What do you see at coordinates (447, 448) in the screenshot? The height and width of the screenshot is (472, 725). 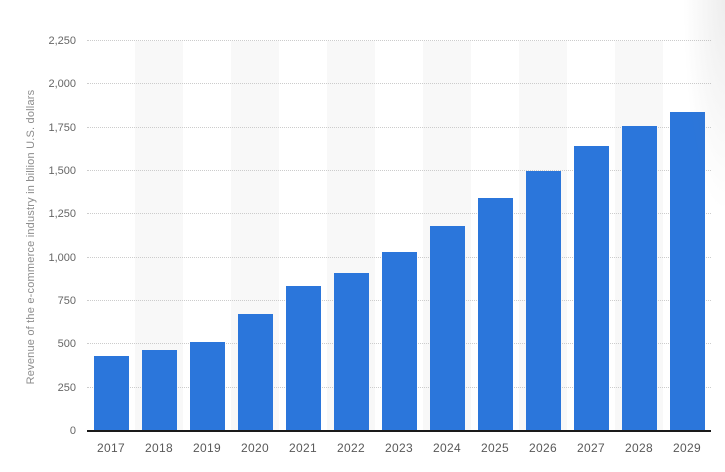 I see `x-tick-label-2024: 2024` at bounding box center [447, 448].